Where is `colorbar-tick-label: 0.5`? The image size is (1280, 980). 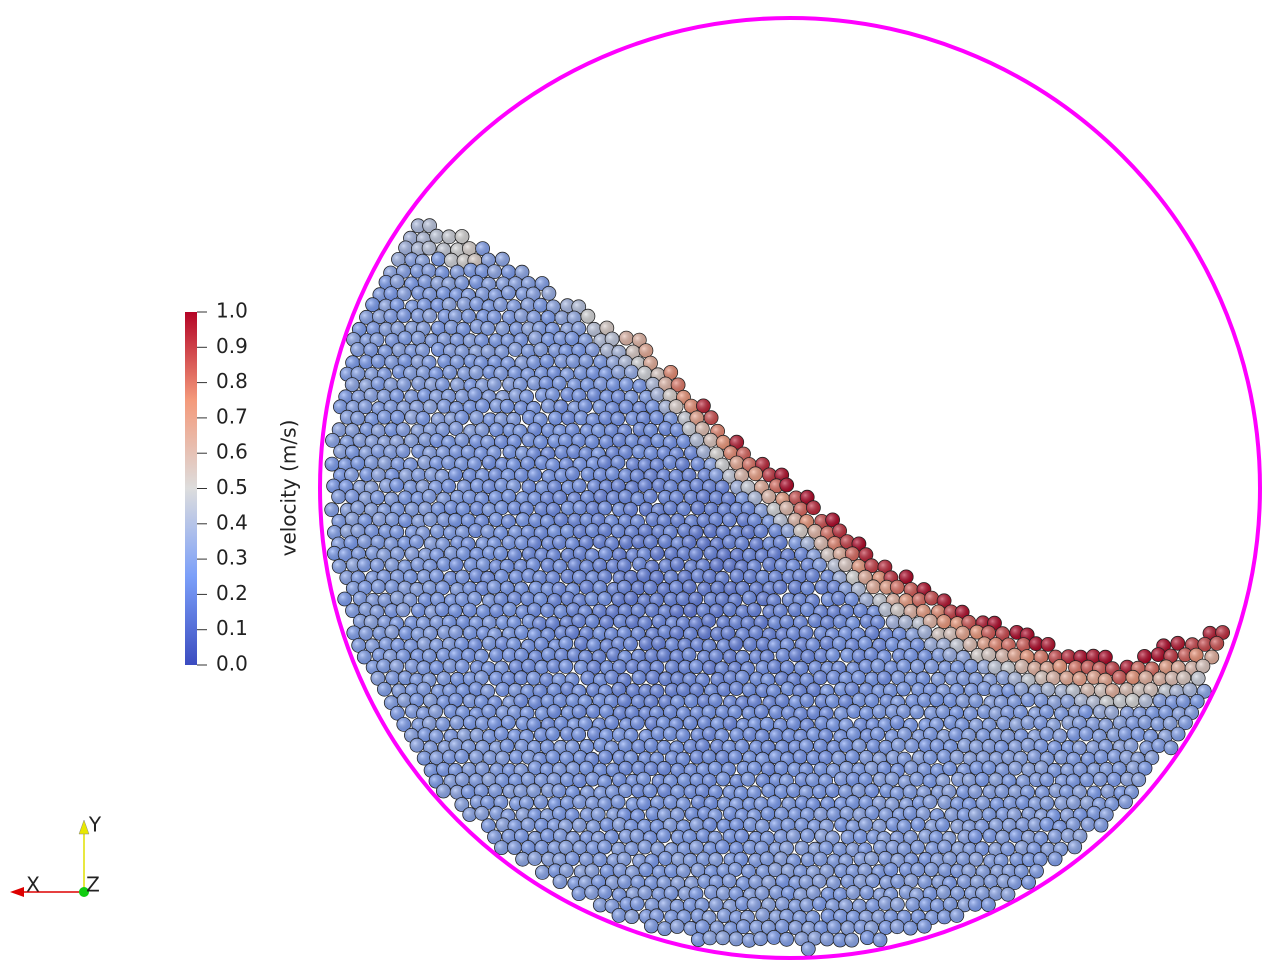 colorbar-tick-label: 0.5 is located at coordinates (232, 487).